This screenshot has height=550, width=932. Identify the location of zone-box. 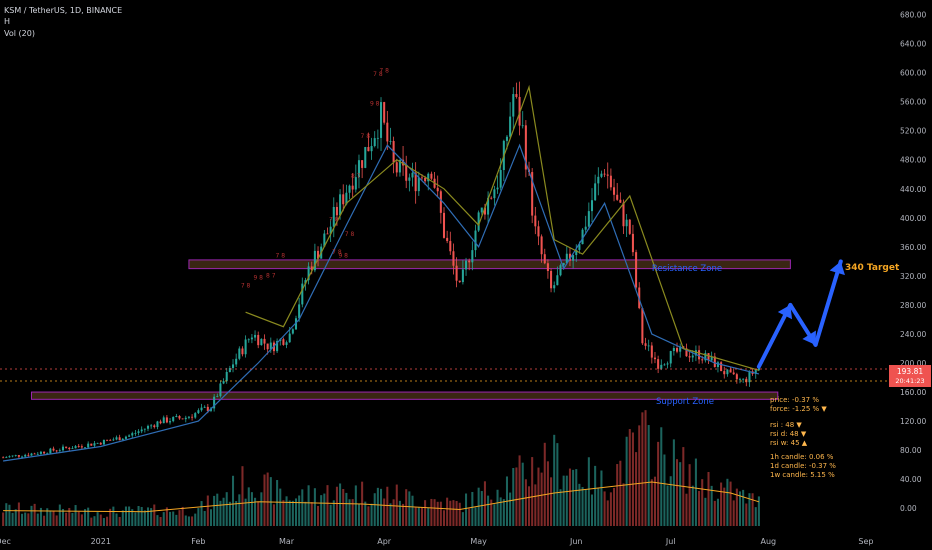
(404, 395).